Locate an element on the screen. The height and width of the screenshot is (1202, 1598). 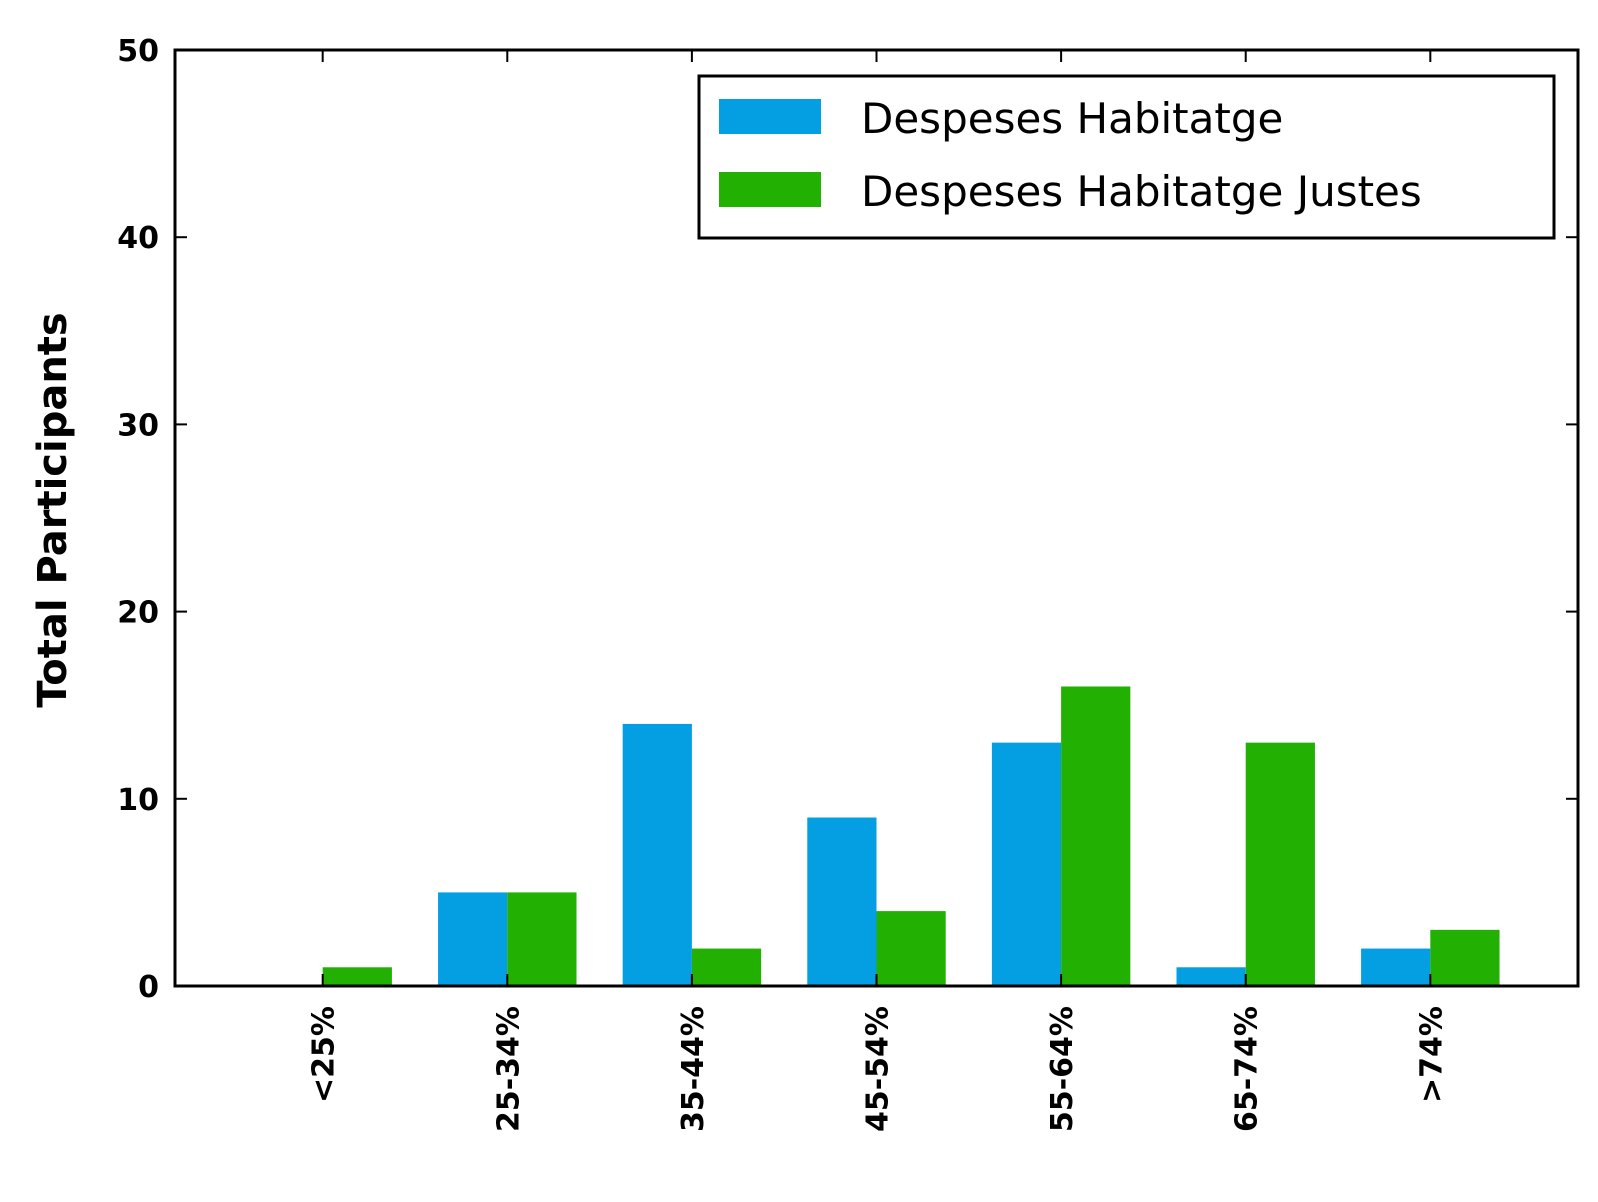
x-tick-label: 45-54% is located at coordinates (878, 1069).